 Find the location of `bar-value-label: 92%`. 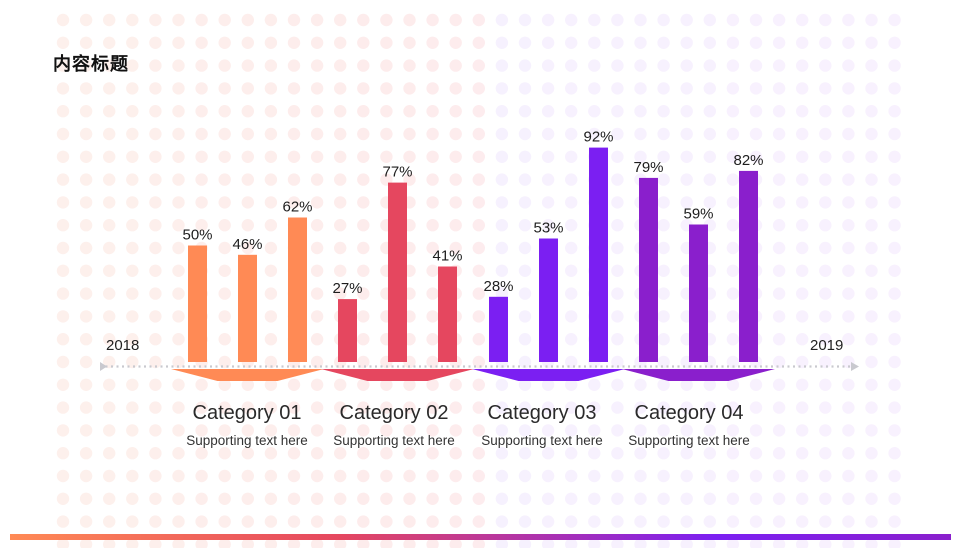

bar-value-label: 92% is located at coordinates (598, 137).